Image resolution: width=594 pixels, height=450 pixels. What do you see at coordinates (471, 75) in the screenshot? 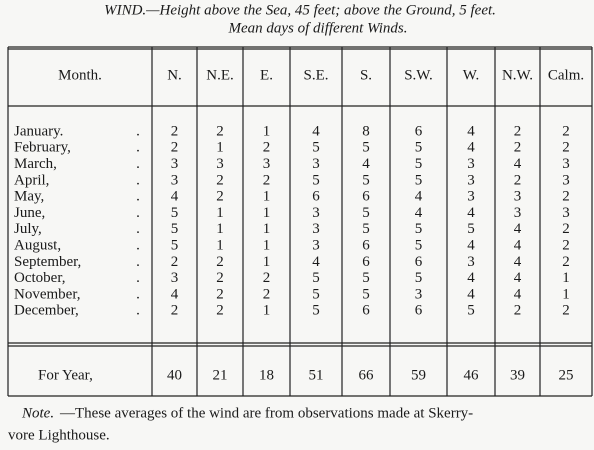
I see `column-header: W.` at bounding box center [471, 75].